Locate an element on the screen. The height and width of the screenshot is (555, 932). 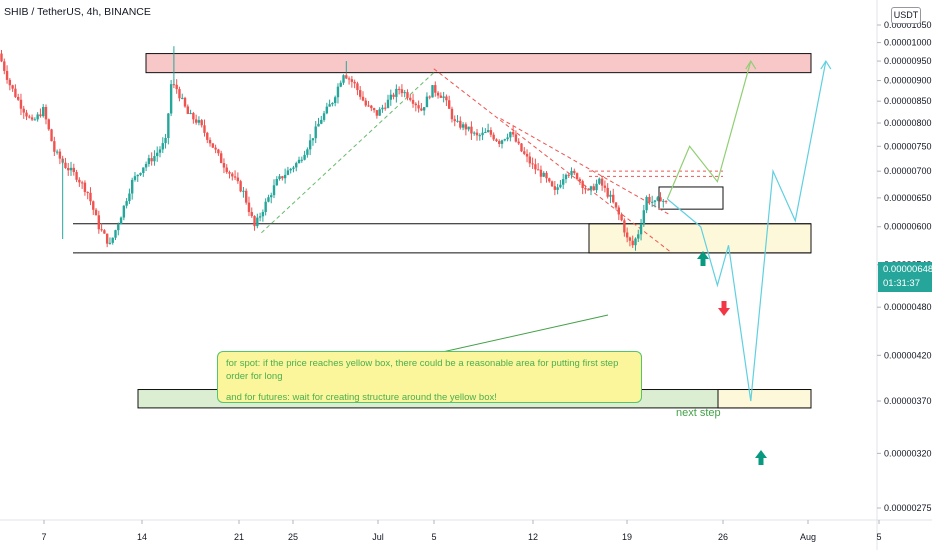
trendline-up is located at coordinates (348, 153).